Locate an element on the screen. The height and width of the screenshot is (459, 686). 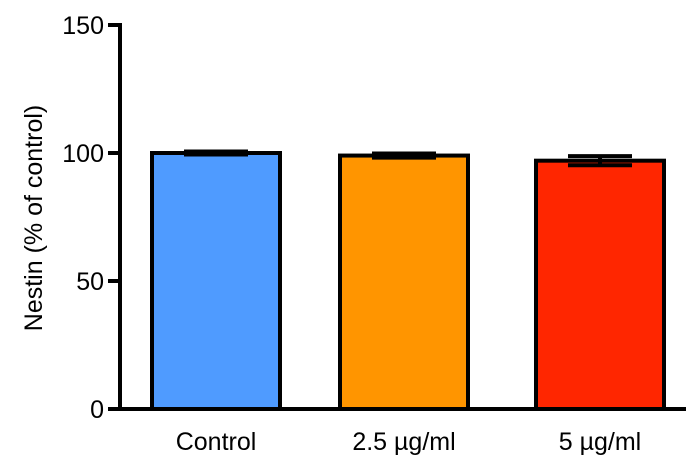
x-tick-label: 5 µg/ml is located at coordinates (600, 442).